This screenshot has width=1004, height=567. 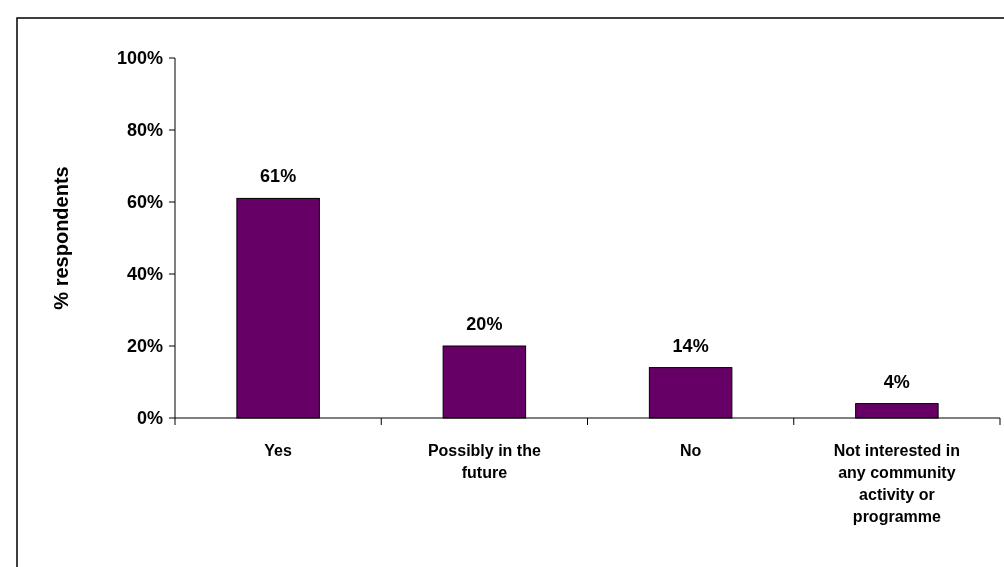 I want to click on x-tick-label: No, so click(x=690, y=450).